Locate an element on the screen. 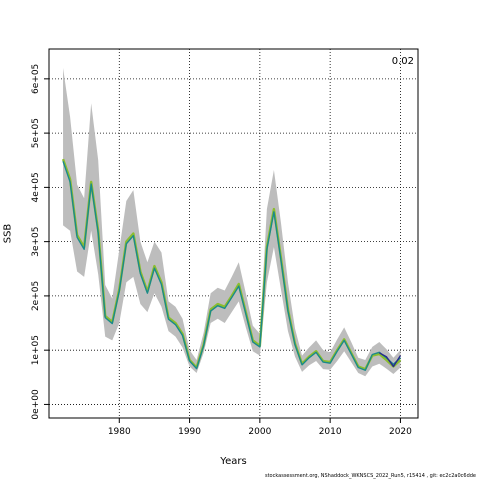 Image resolution: width=480 pixels, height=480 pixels. y-axis-title: SSB is located at coordinates (8, 234).